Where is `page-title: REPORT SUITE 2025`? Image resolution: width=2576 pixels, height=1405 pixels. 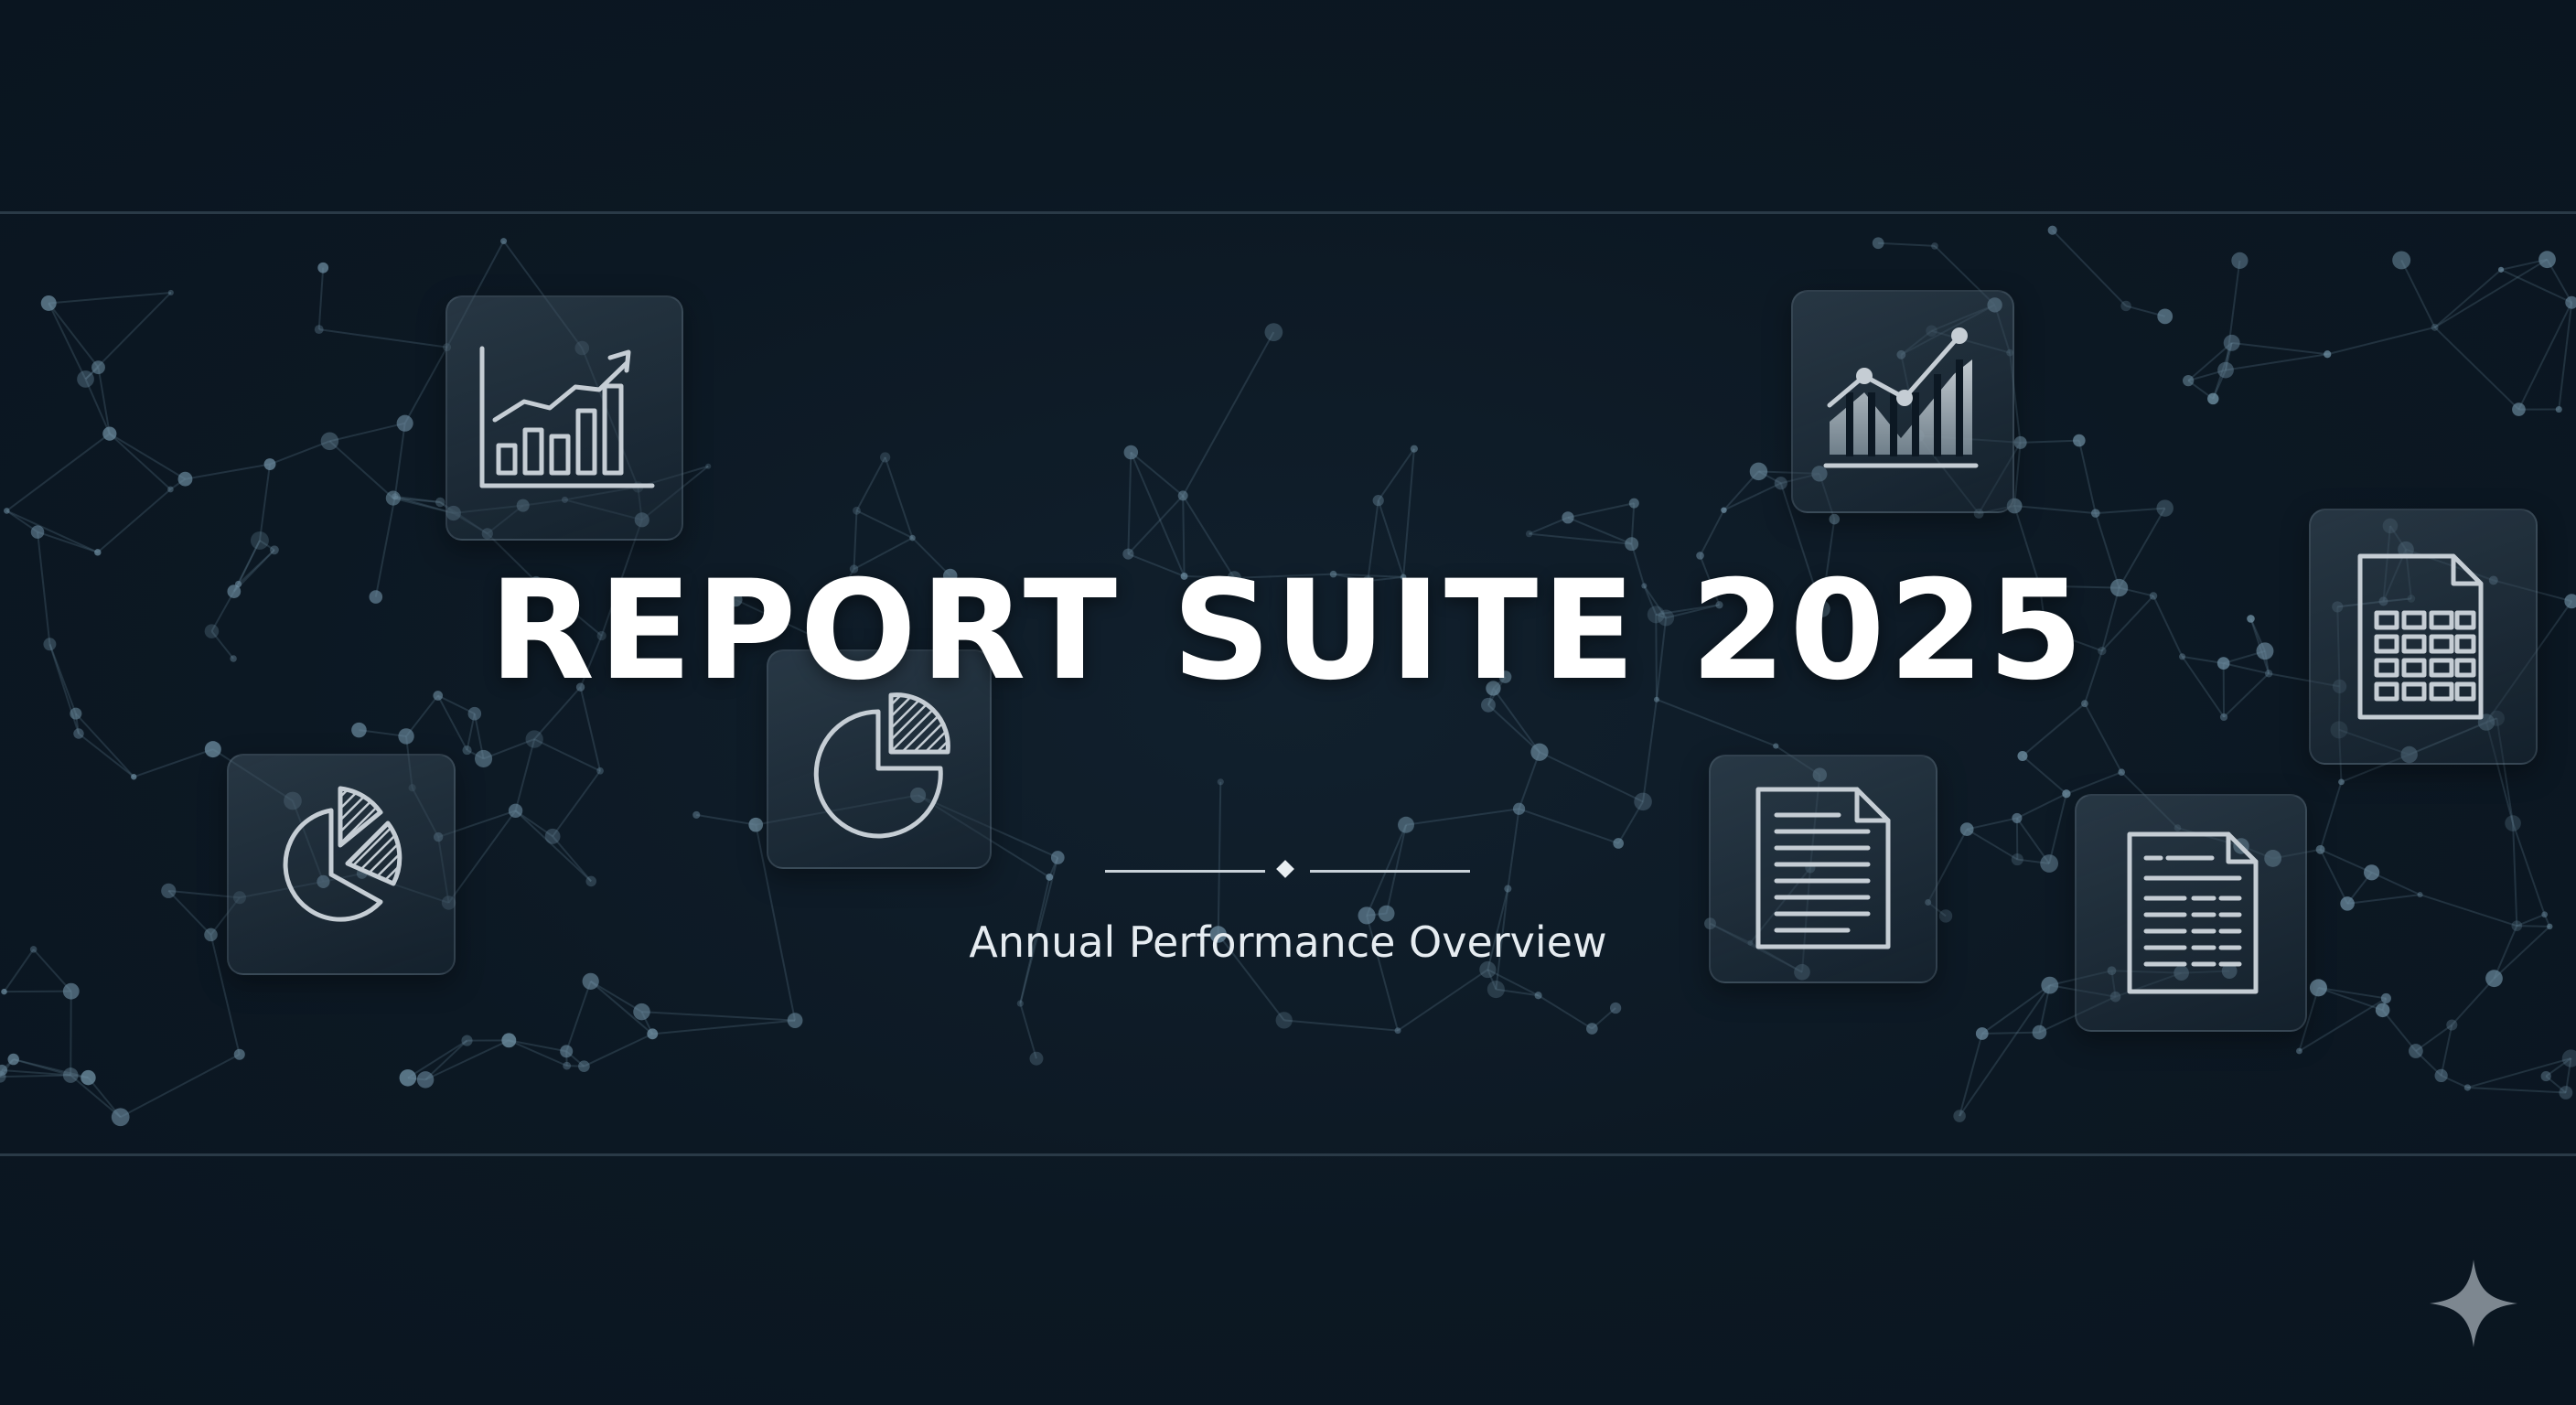 page-title: REPORT SUITE 2025 is located at coordinates (1288, 631).